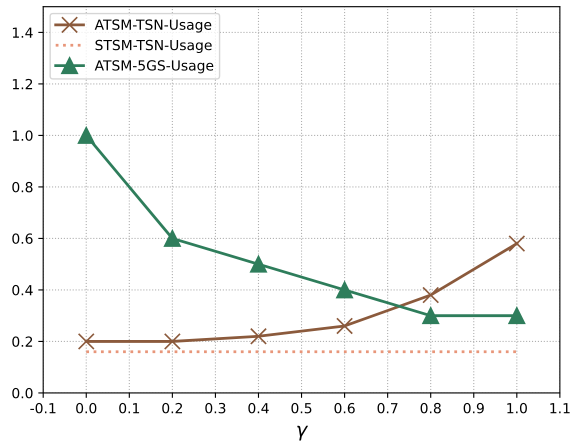  What do you see at coordinates (344, 408) in the screenshot?
I see `x-tick-label: 0.6` at bounding box center [344, 408].